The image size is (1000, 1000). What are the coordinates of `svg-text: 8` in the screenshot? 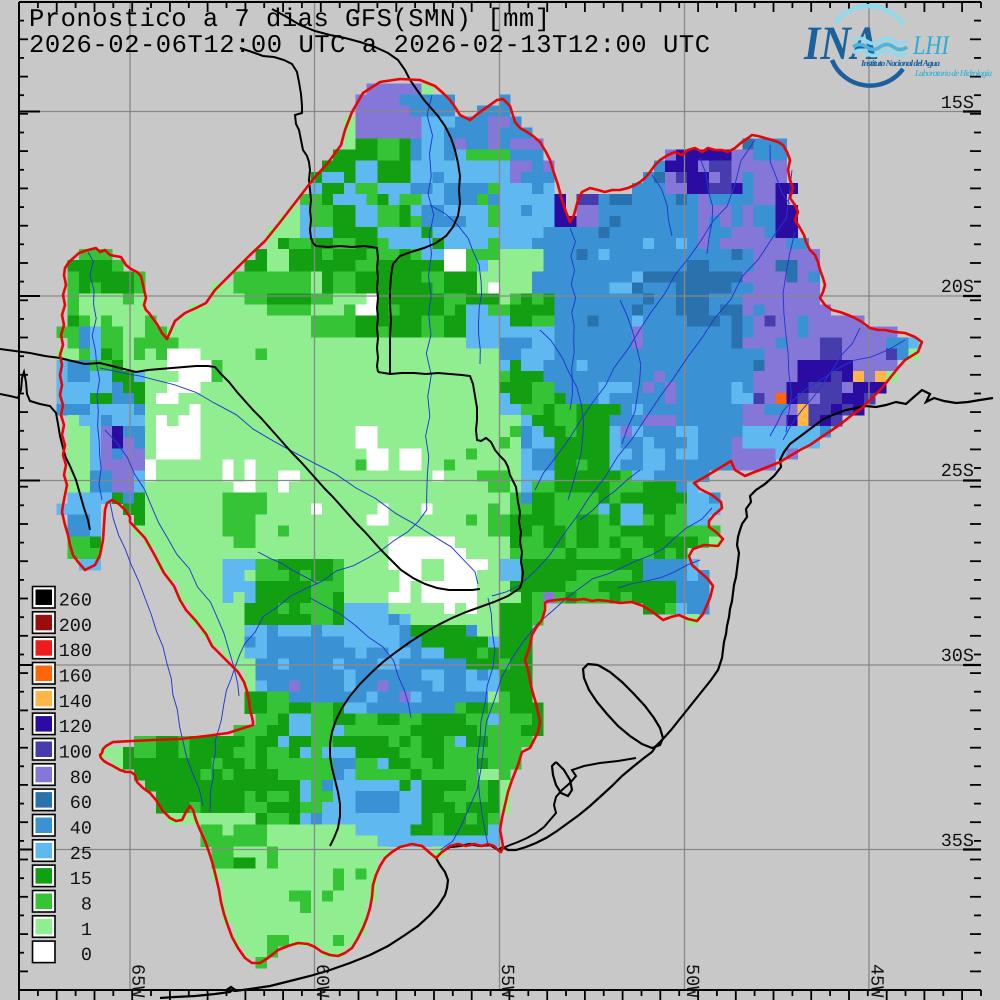 It's located at (86, 905).